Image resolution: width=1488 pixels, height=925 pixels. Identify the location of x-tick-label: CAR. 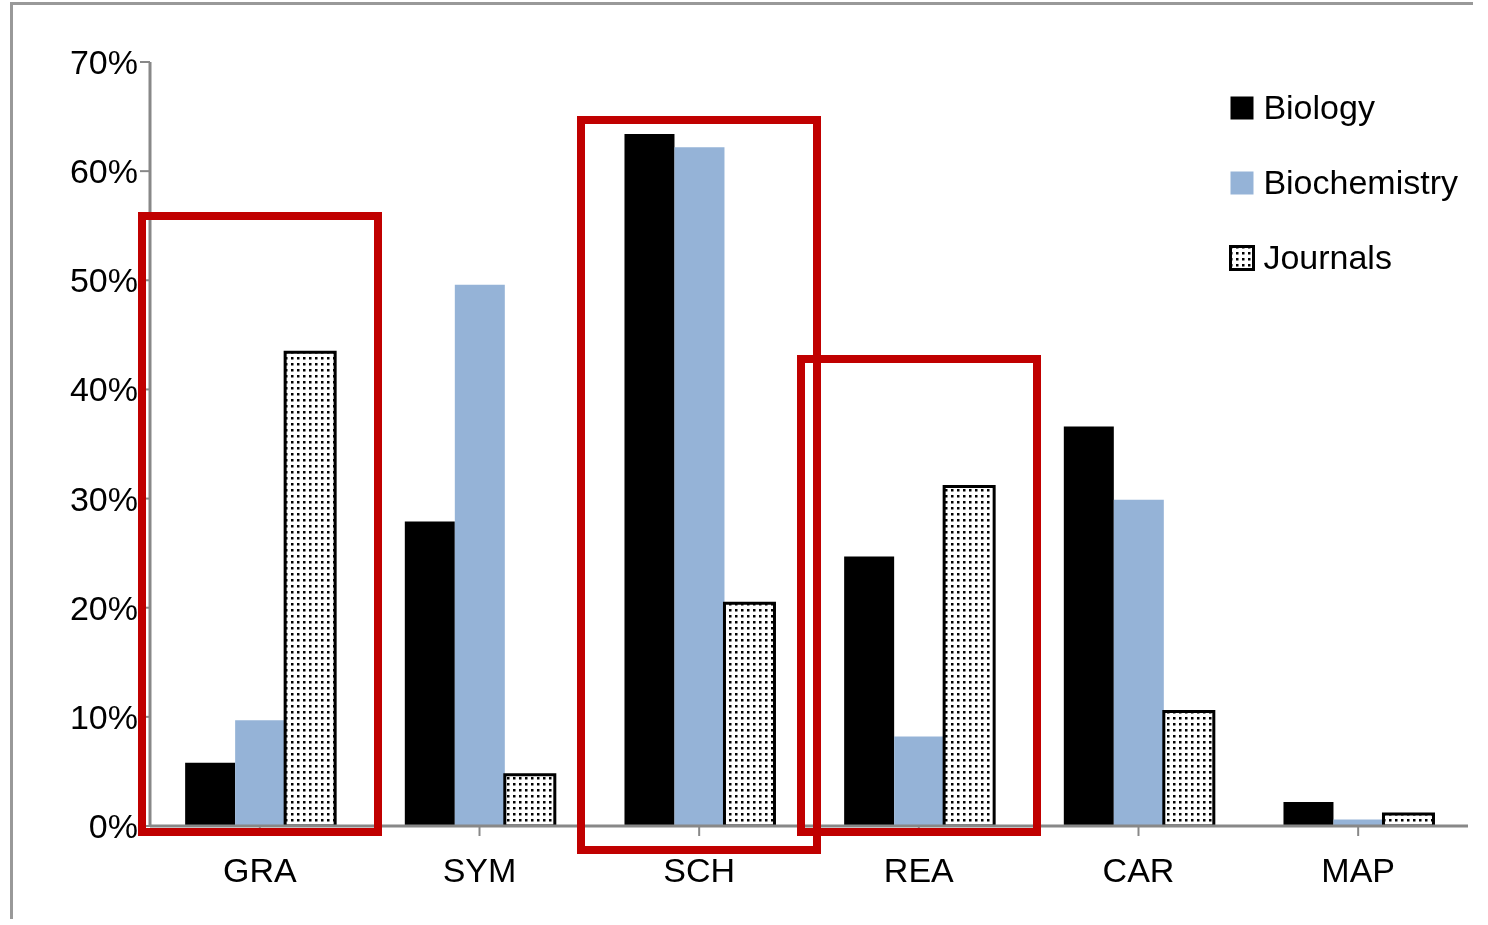
(1138, 870).